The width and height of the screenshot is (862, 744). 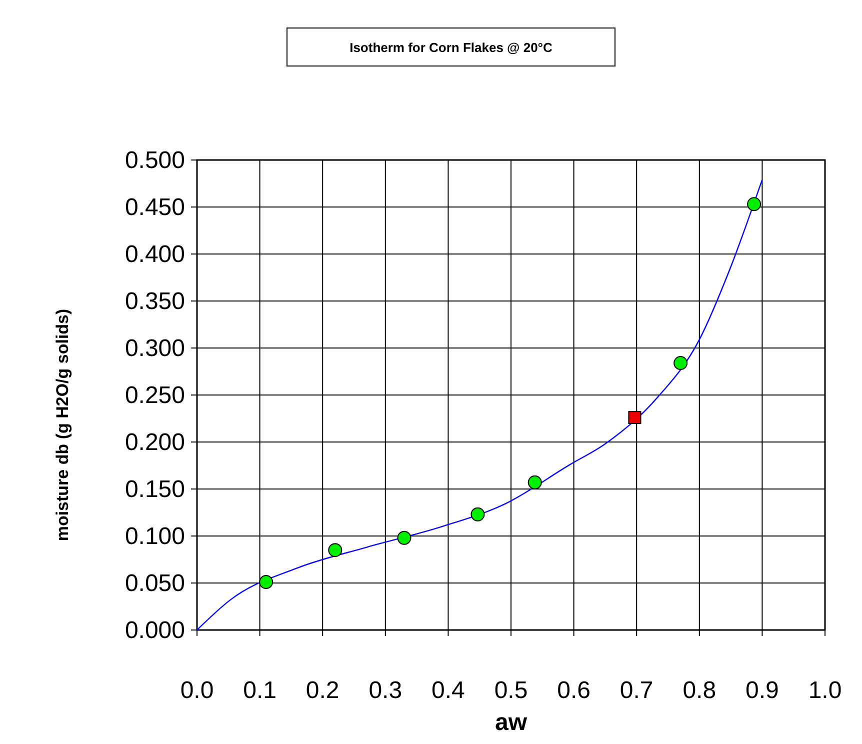 What do you see at coordinates (197, 690) in the screenshot?
I see `x-tick-label: 0.0` at bounding box center [197, 690].